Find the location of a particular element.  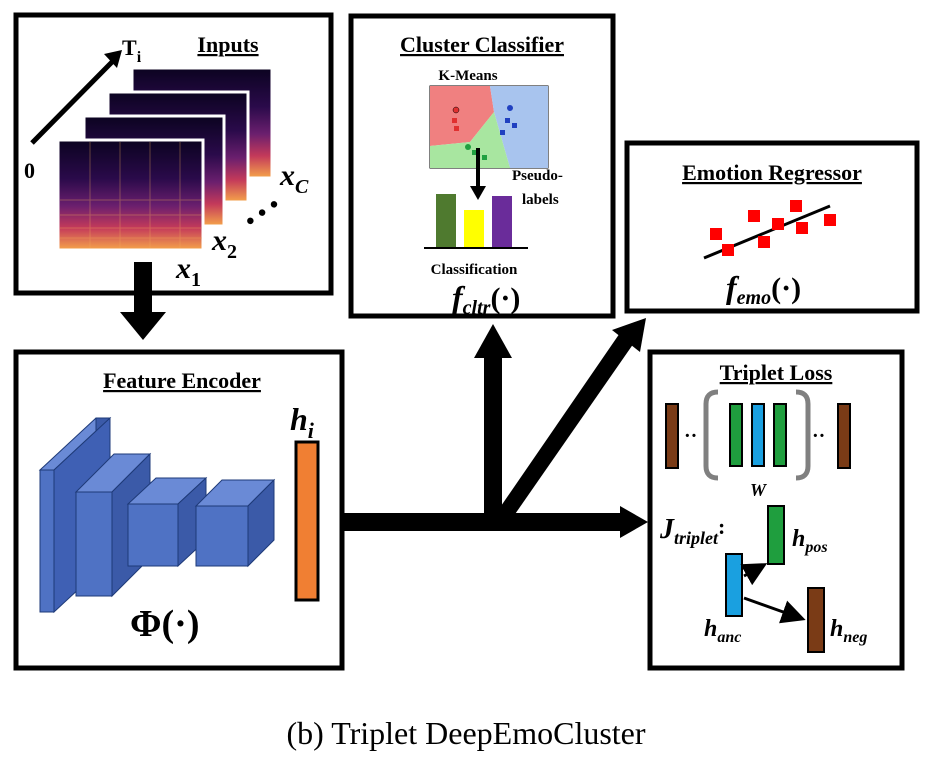

time-subscript: i is located at coordinates (139, 57).